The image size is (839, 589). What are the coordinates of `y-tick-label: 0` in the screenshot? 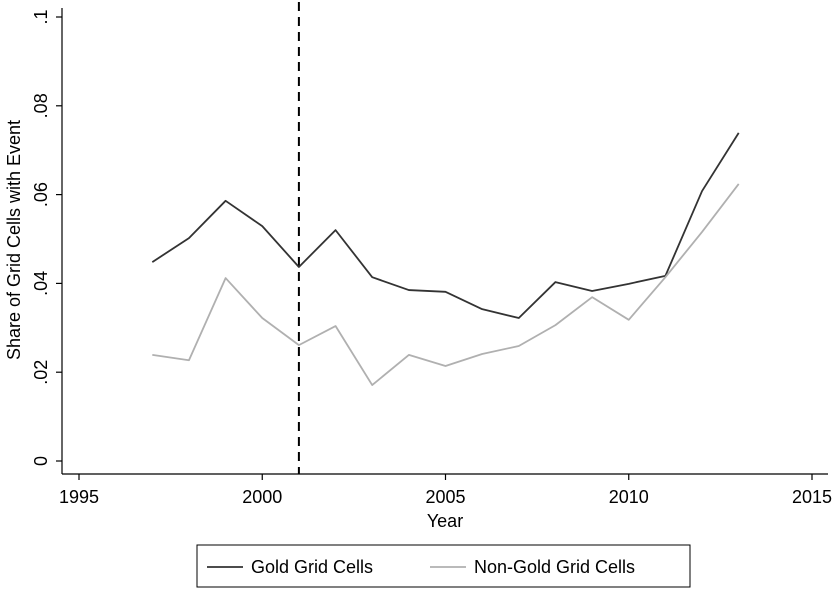 It's located at (41, 461).